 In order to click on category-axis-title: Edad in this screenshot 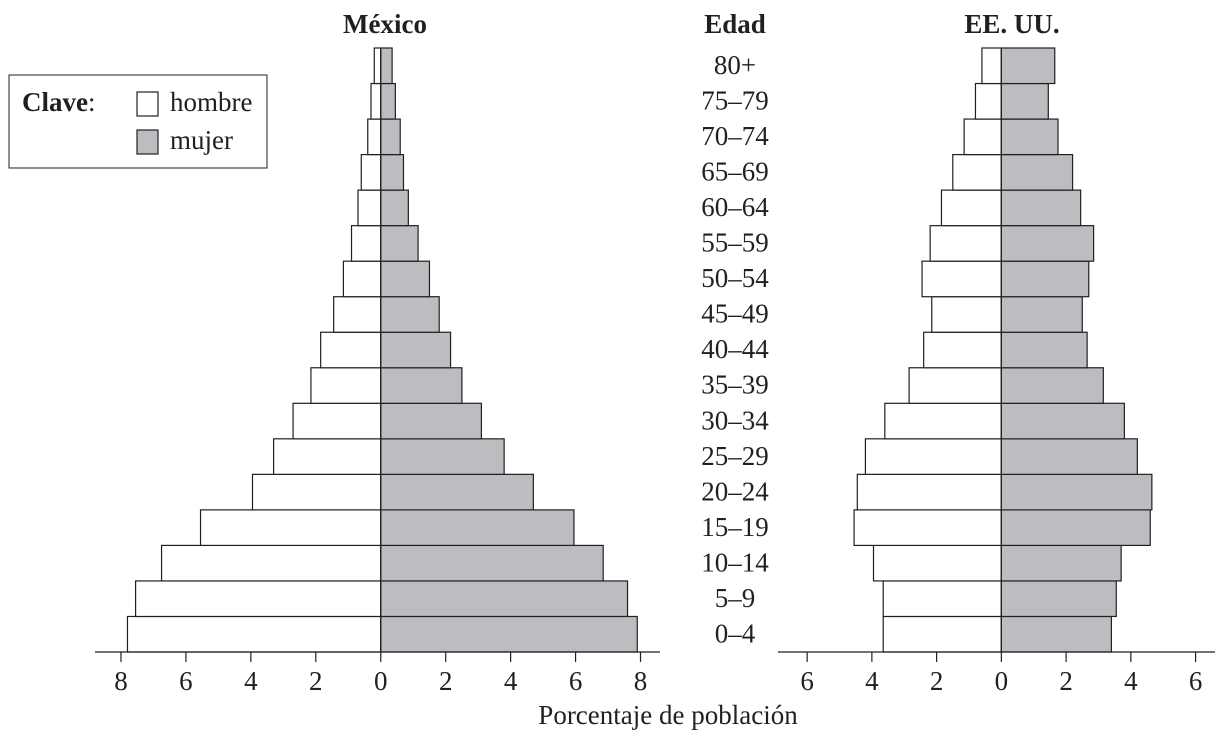, I will do `click(735, 24)`.